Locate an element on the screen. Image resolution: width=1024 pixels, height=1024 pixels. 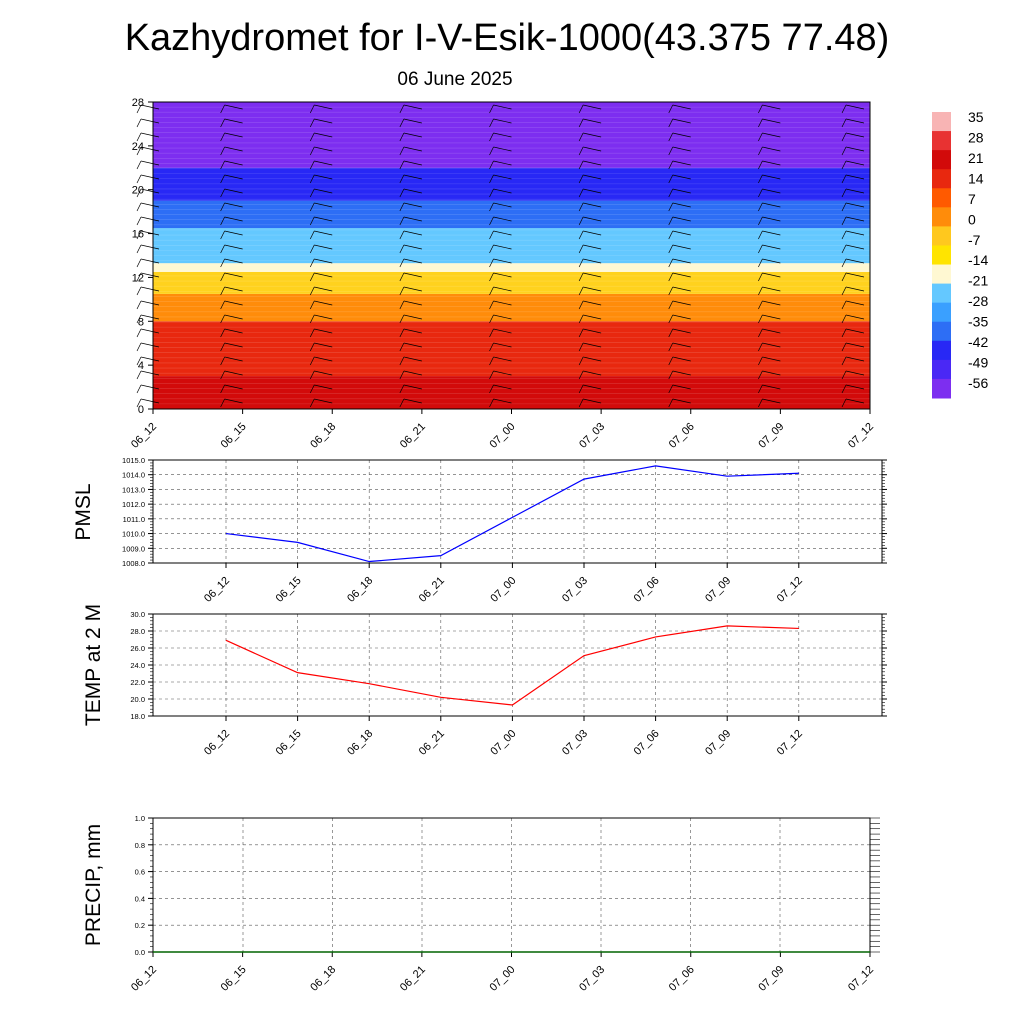
profile-y-tick-label: 24 is located at coordinates (138, 147).